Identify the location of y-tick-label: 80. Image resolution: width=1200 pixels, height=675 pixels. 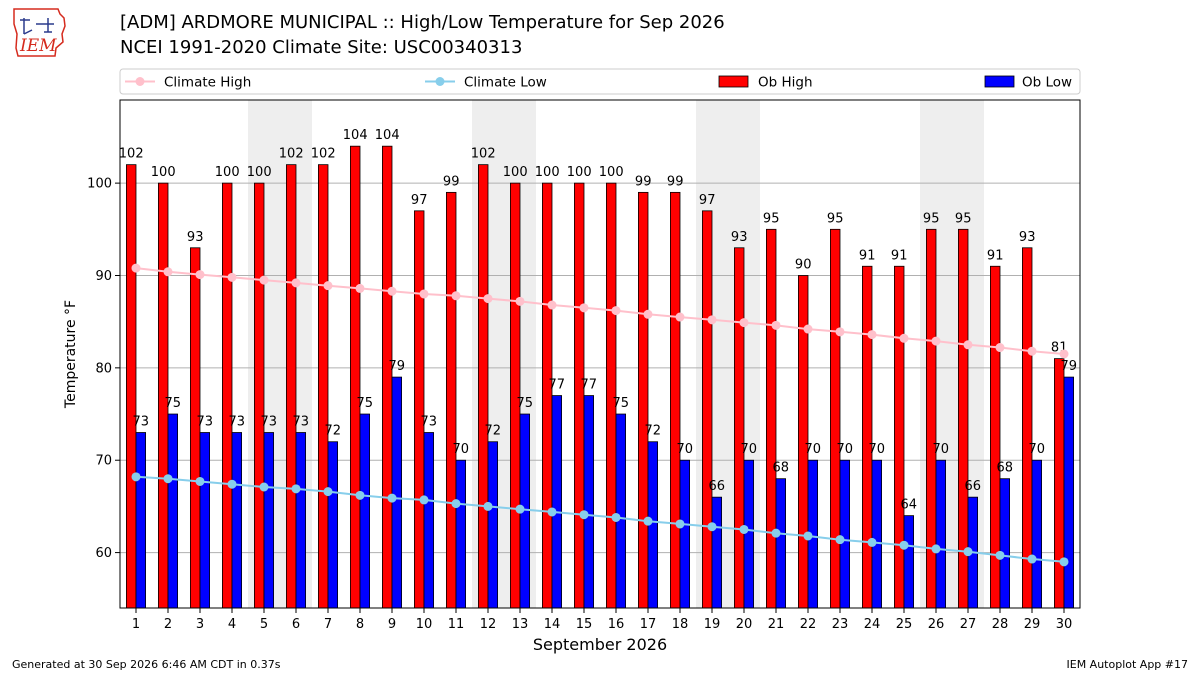
(103, 368).